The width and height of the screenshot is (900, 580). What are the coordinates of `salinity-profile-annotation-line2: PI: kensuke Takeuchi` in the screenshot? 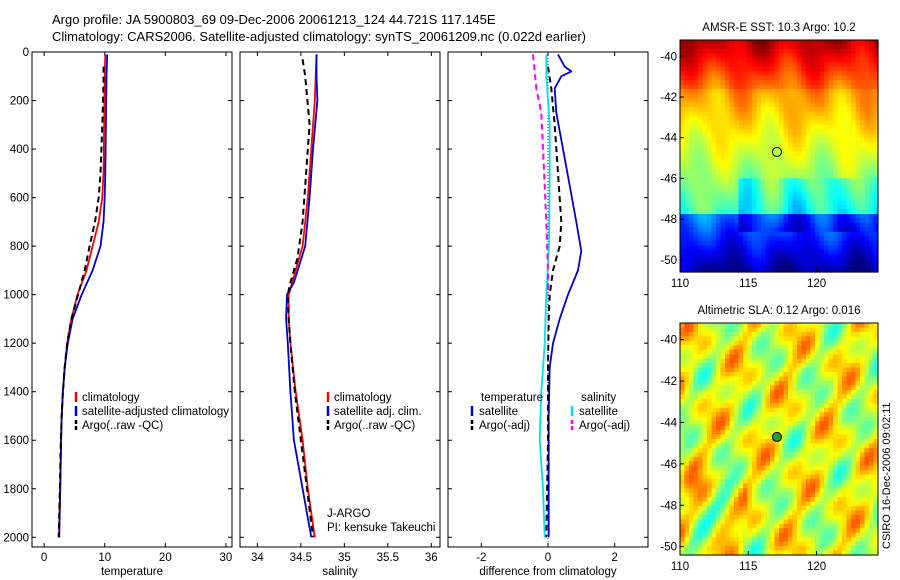 It's located at (381, 528).